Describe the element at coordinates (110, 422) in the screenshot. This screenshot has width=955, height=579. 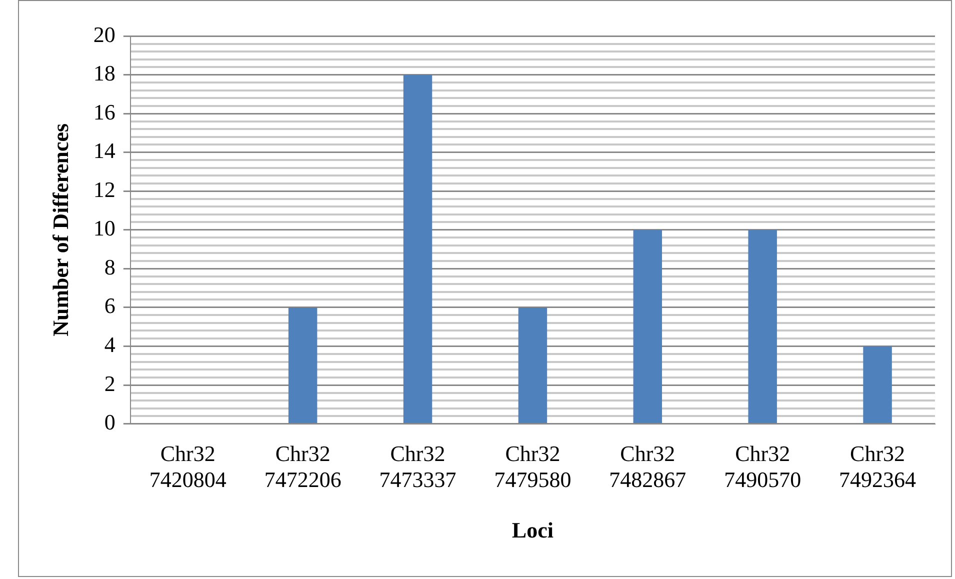
I see `y-tick-label: 0` at that location.